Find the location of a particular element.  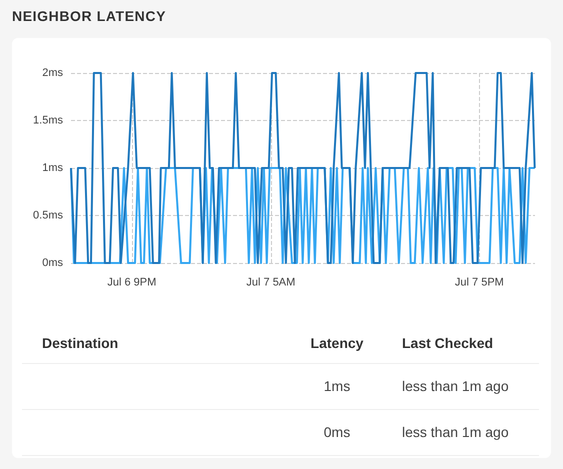

y-tick-label: 1ms is located at coordinates (53, 168).